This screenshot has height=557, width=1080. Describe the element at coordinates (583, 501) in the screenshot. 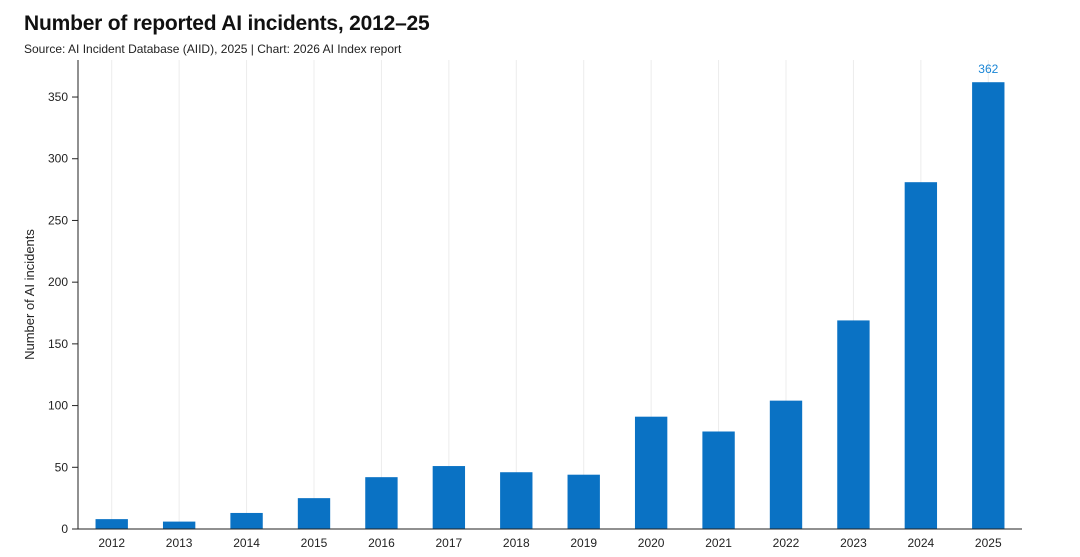

I see `bar-2019` at that location.